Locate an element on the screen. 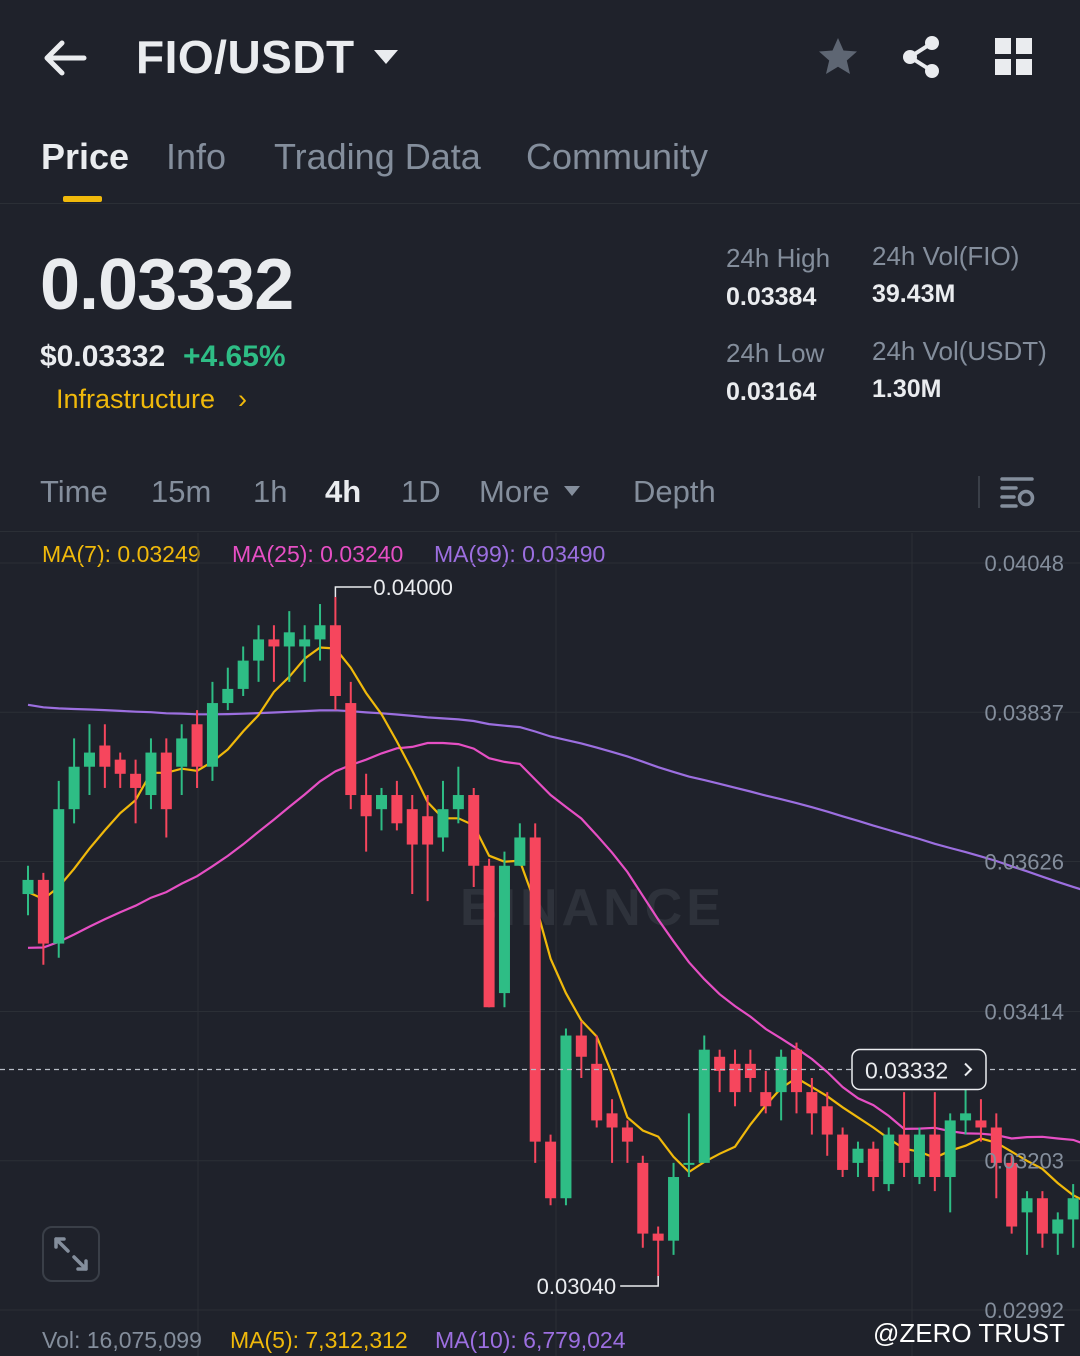  ma99-line is located at coordinates (553, 797).